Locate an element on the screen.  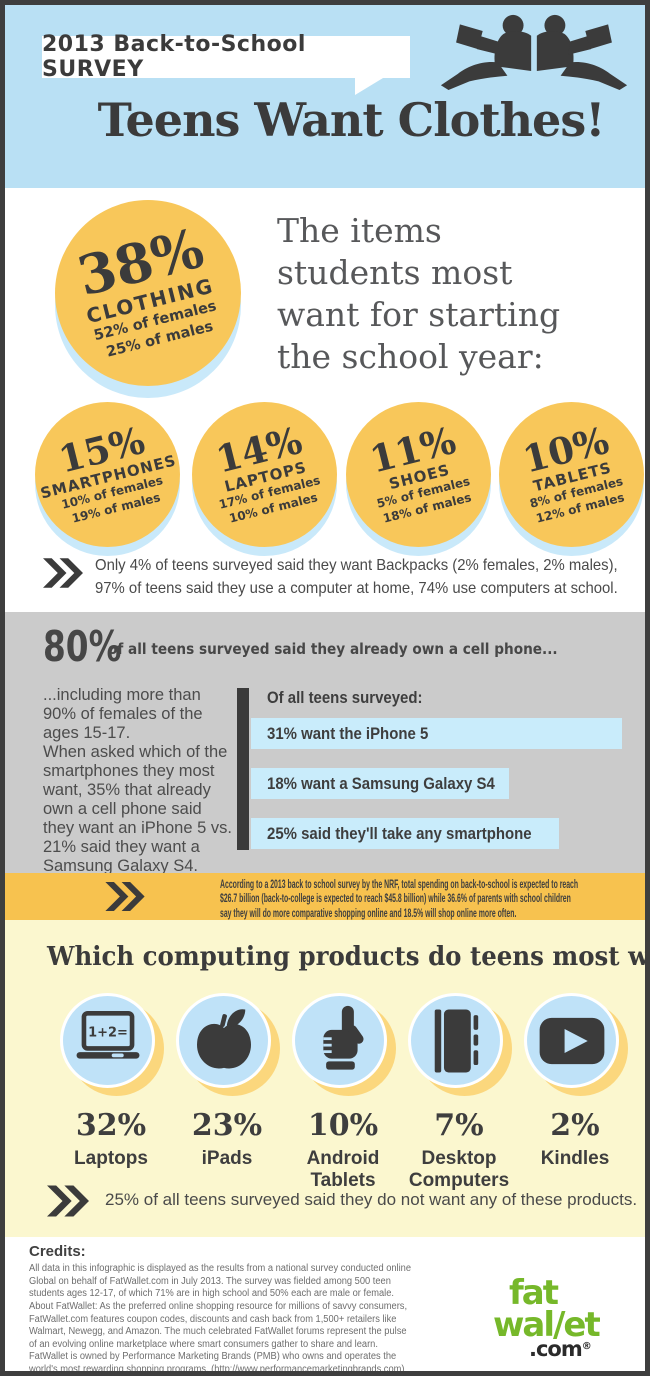
play-button-icon is located at coordinates (571, 1040).